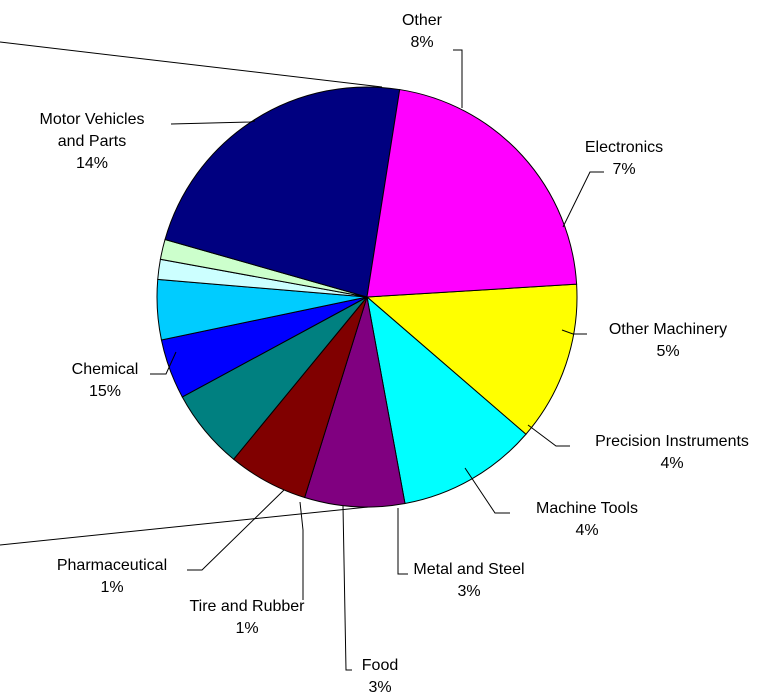 The width and height of the screenshot is (783, 700). What do you see at coordinates (623, 169) in the screenshot?
I see `slice-label-percent: 7%` at bounding box center [623, 169].